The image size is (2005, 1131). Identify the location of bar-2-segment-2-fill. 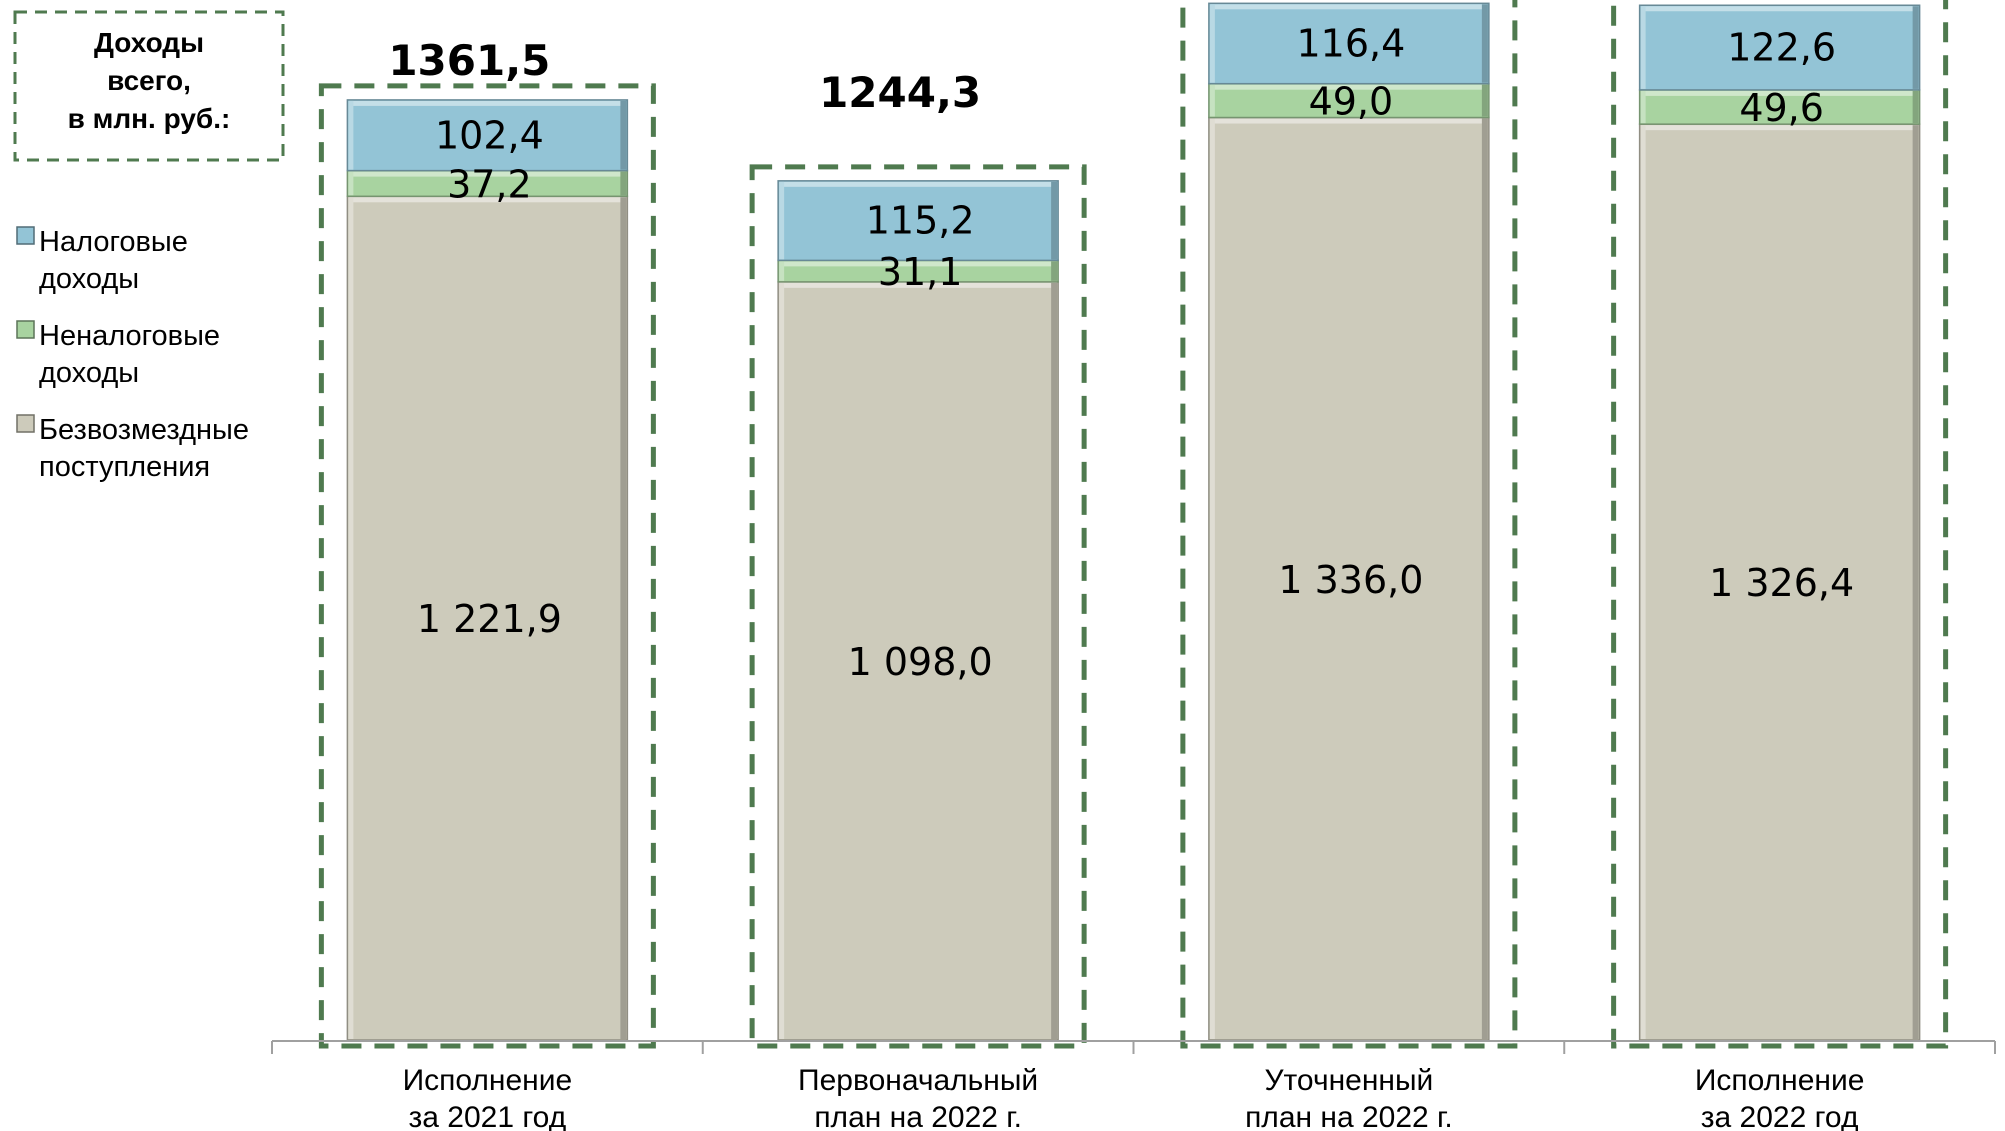
(1349, 43).